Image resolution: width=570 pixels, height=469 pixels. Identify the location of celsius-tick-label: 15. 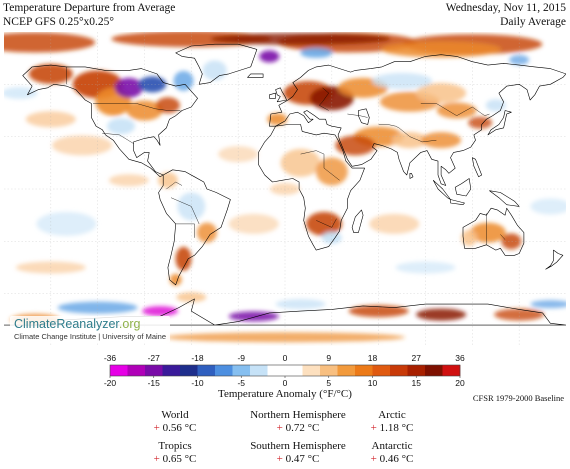
(417, 383).